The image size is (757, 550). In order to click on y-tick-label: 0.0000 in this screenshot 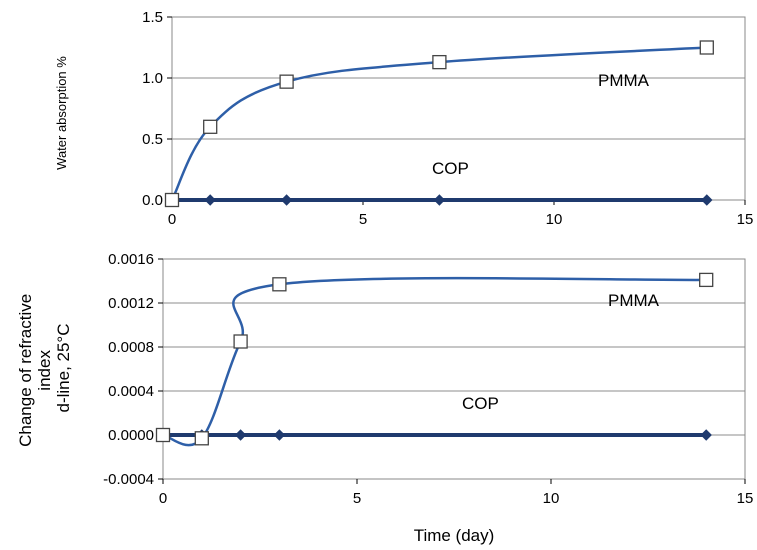, I will do `click(131, 435)`.